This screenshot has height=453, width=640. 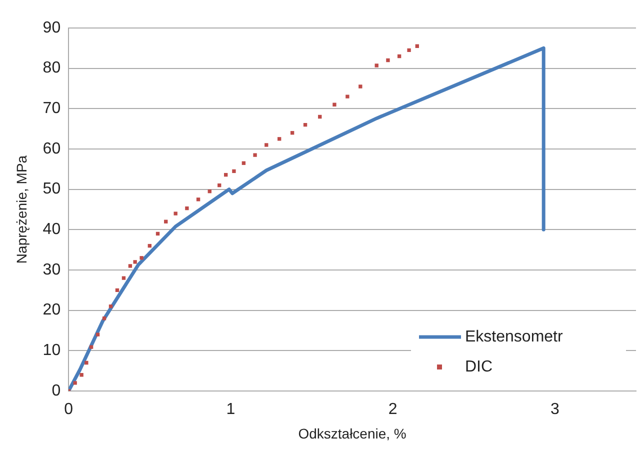 I want to click on y-tick-label: 10, so click(x=51, y=351).